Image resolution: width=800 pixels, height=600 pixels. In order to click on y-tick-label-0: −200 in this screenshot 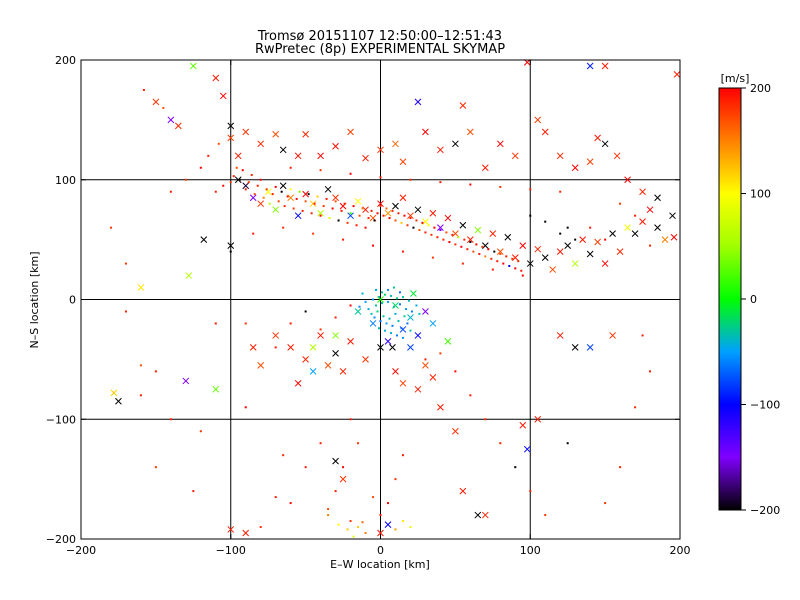, I will do `click(61, 539)`.